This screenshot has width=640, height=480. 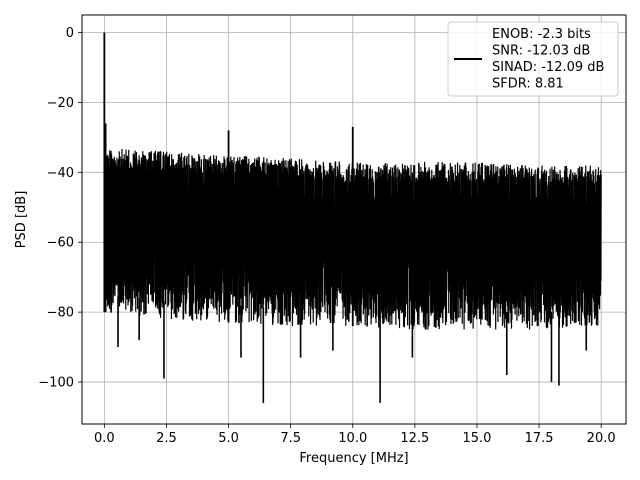 What do you see at coordinates (60, 103) in the screenshot?
I see `y-tick-label: −20` at bounding box center [60, 103].